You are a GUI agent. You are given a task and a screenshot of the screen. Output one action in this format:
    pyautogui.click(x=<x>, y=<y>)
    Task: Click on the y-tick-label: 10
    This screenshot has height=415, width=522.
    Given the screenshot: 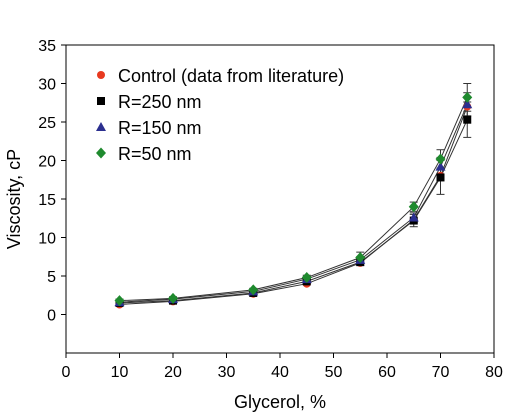 What is the action you would take?
    pyautogui.click(x=47, y=239)
    